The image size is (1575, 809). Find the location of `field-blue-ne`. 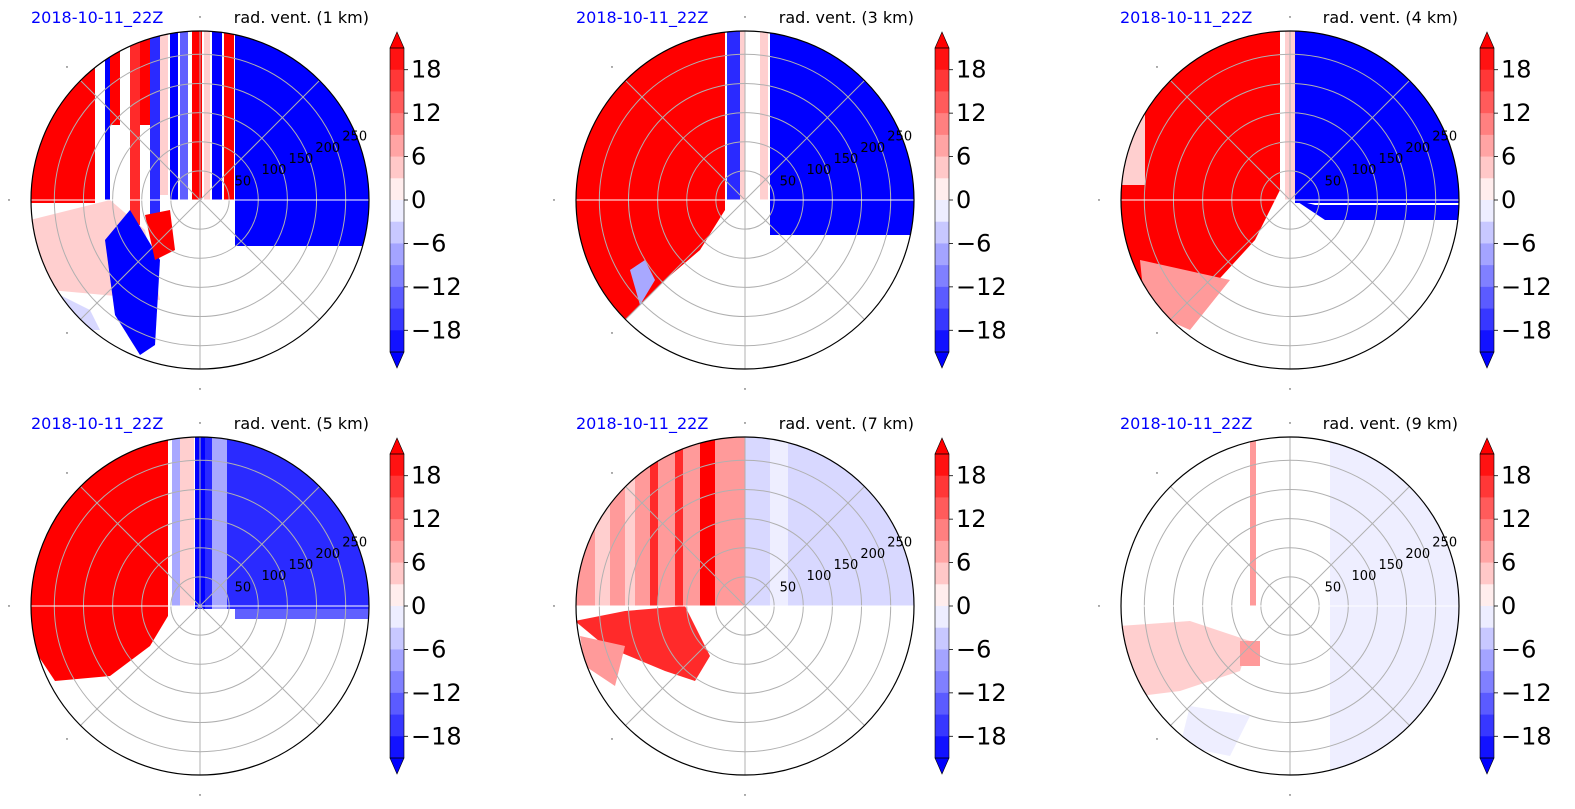

field-blue-ne is located at coordinates (1377, 117).